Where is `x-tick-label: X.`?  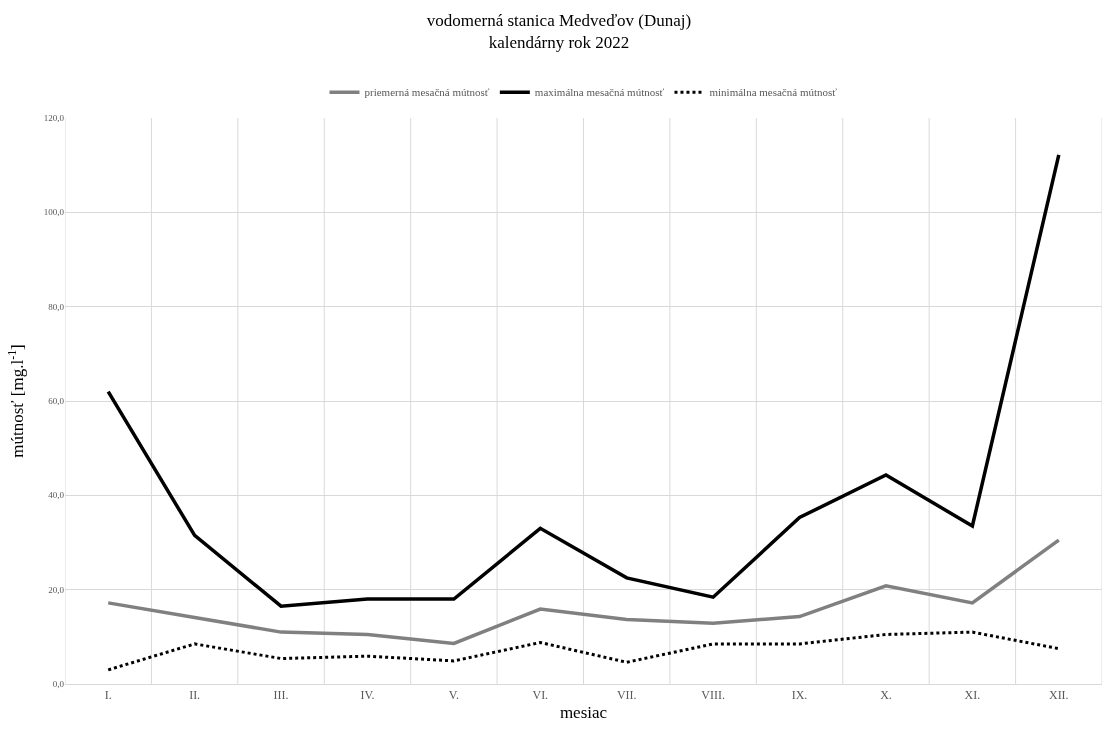
x-tick-label: X. is located at coordinates (886, 695).